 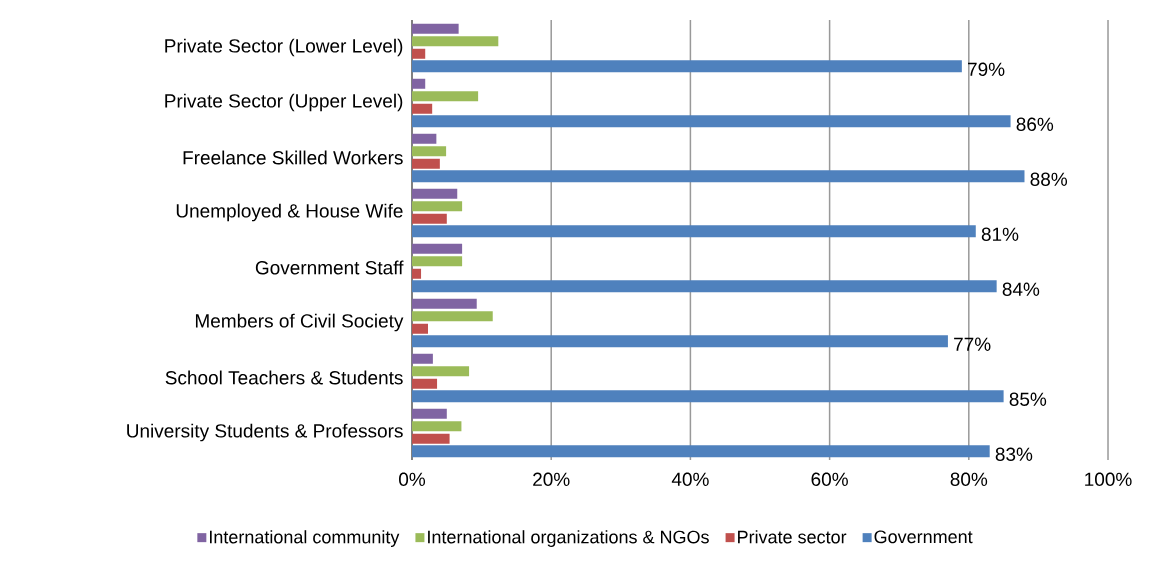 What do you see at coordinates (299, 322) in the screenshot?
I see `y-tick-label: Members of Civil Society` at bounding box center [299, 322].